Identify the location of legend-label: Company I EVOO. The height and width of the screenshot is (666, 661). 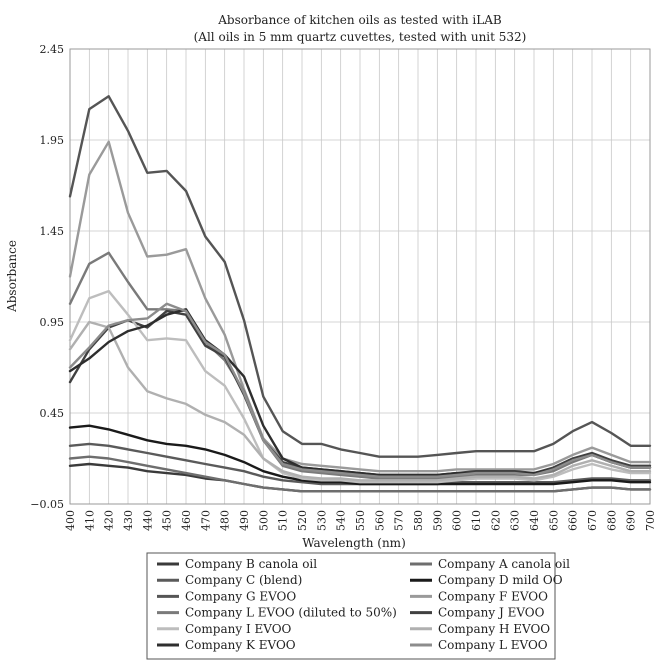
(238, 629).